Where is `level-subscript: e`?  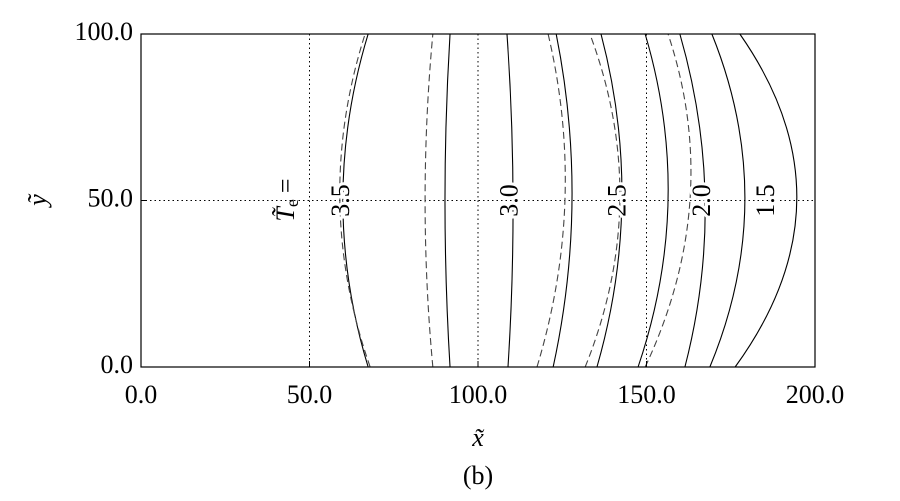 level-subscript: e is located at coordinates (292, 203).